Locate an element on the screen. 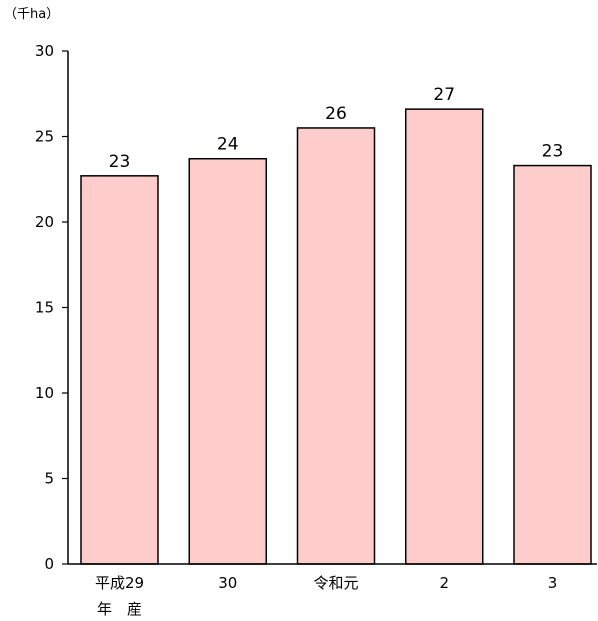  y-tick-label: 0 is located at coordinates (49, 564).